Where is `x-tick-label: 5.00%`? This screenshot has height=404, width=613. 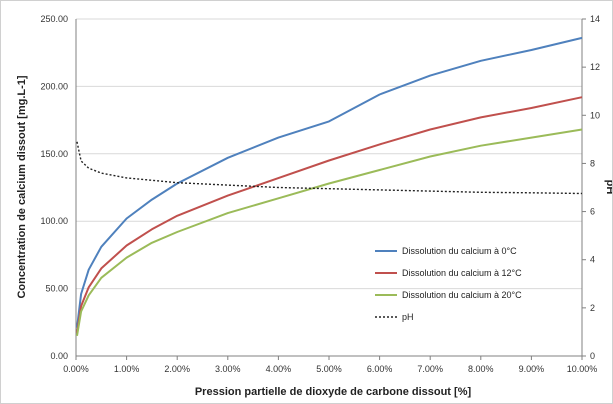 x-tick-label: 5.00% is located at coordinates (329, 369).